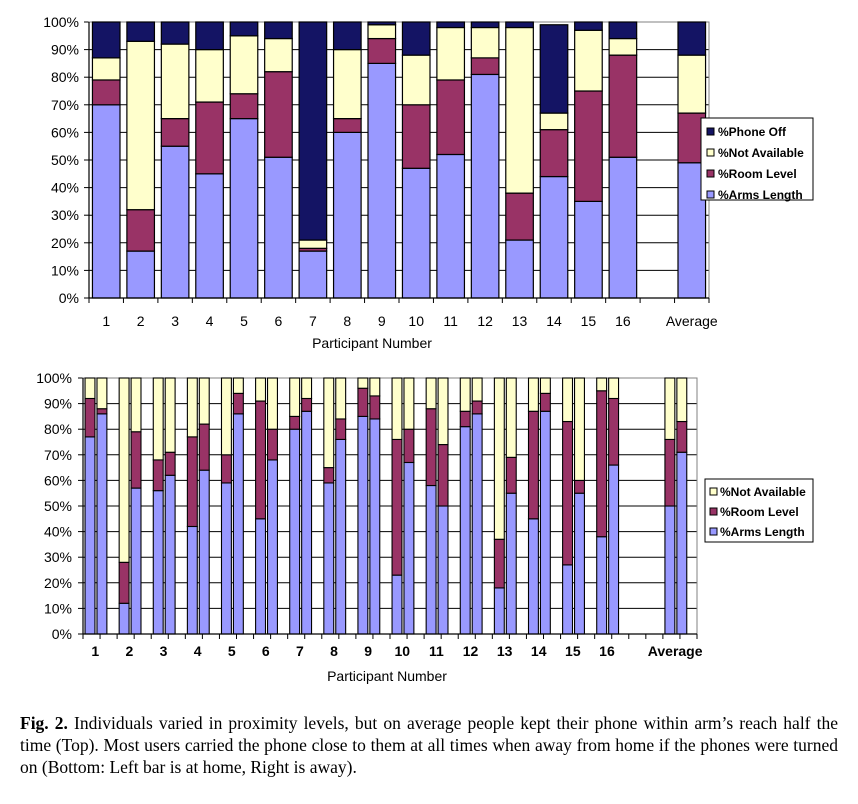 Image resolution: width=858 pixels, height=804 pixels. Describe the element at coordinates (65, 215) in the screenshot. I see `y-tick-label: 30%` at that location.